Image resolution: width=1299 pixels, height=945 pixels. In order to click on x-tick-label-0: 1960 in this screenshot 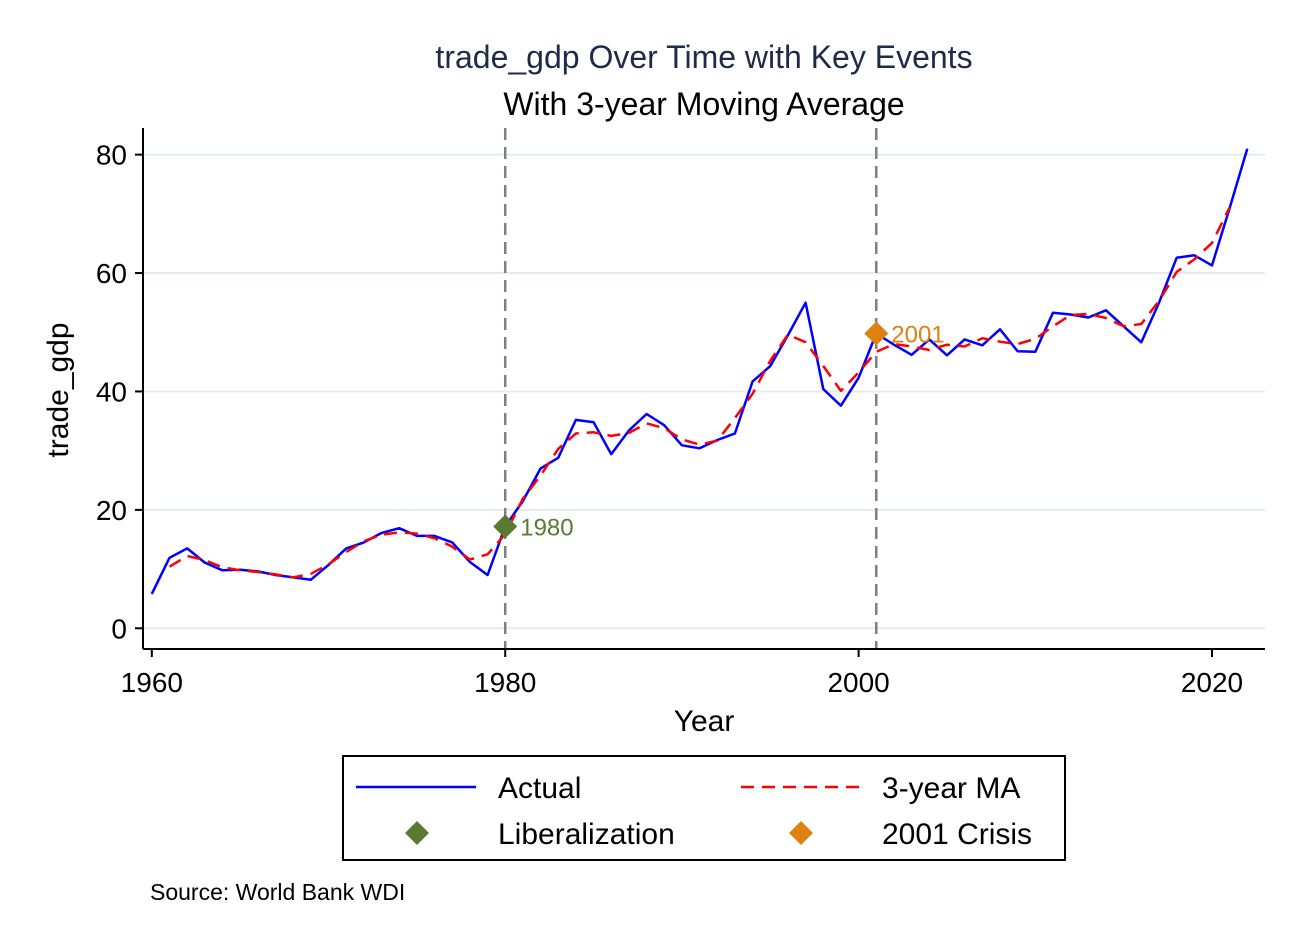, I will do `click(152, 682)`.